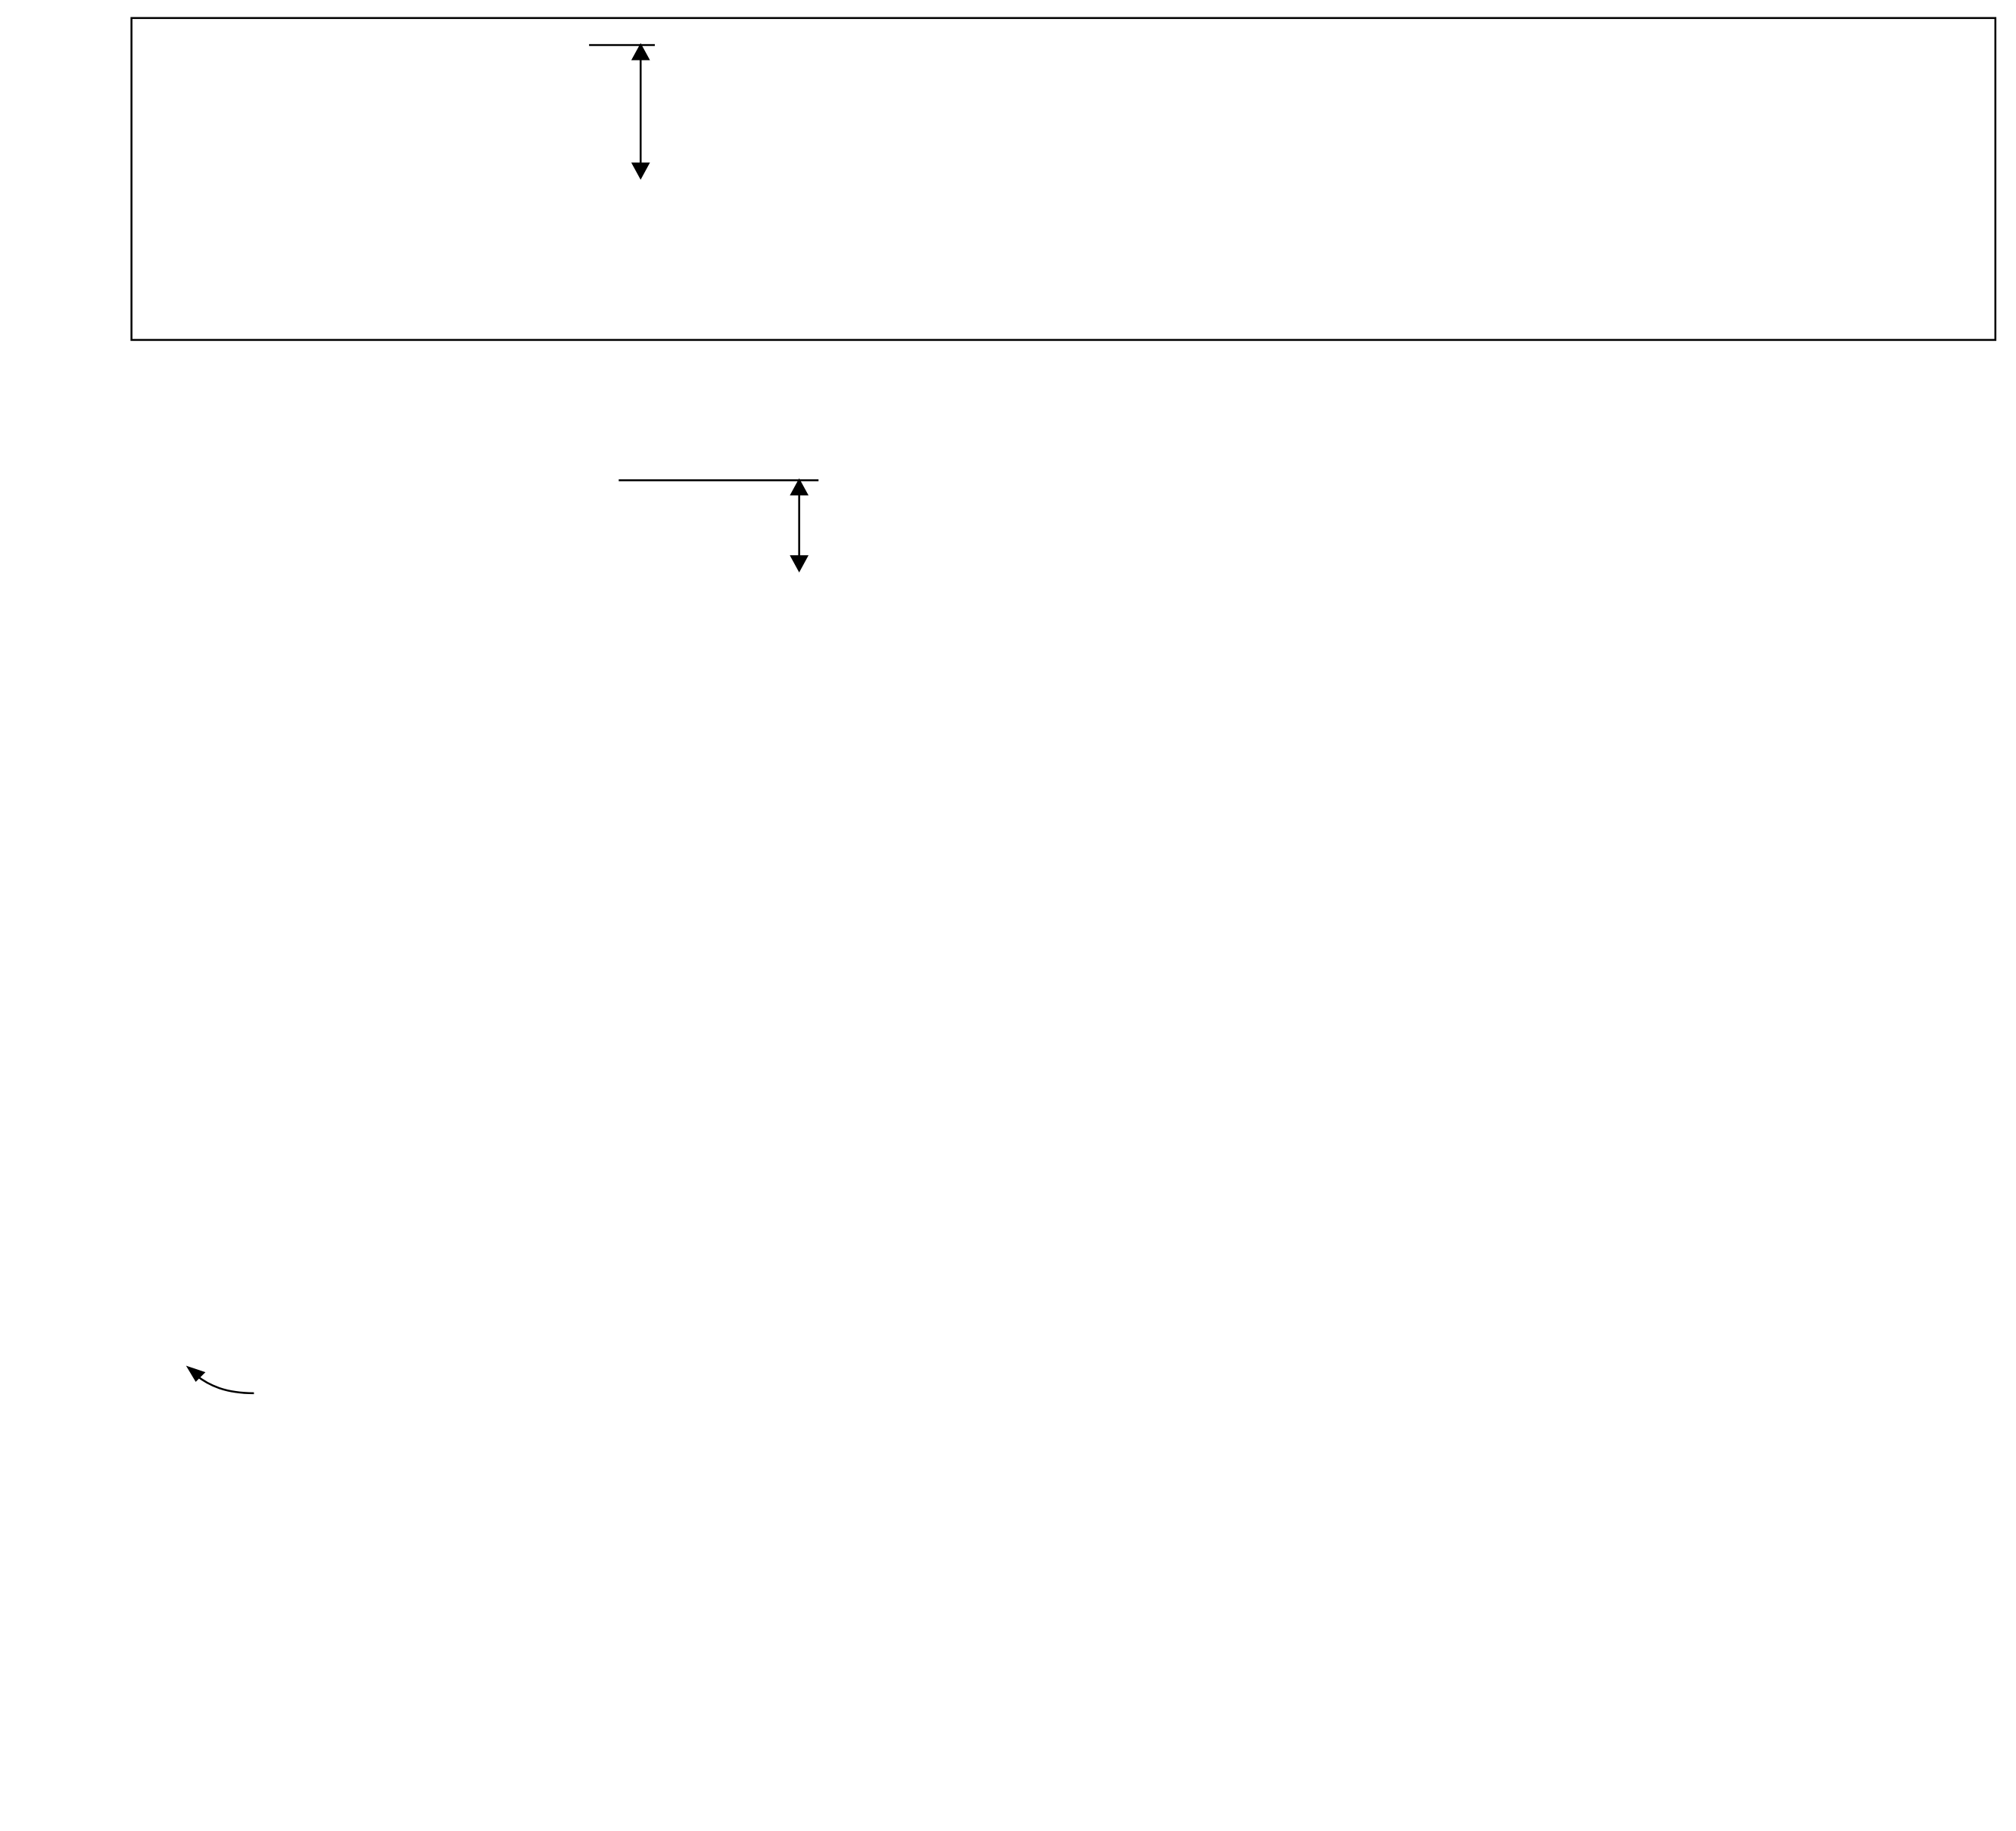 Image resolution: width=2016 pixels, height=1831 pixels. What do you see at coordinates (225, 1384) in the screenshot?
I see `callout-arrow` at bounding box center [225, 1384].